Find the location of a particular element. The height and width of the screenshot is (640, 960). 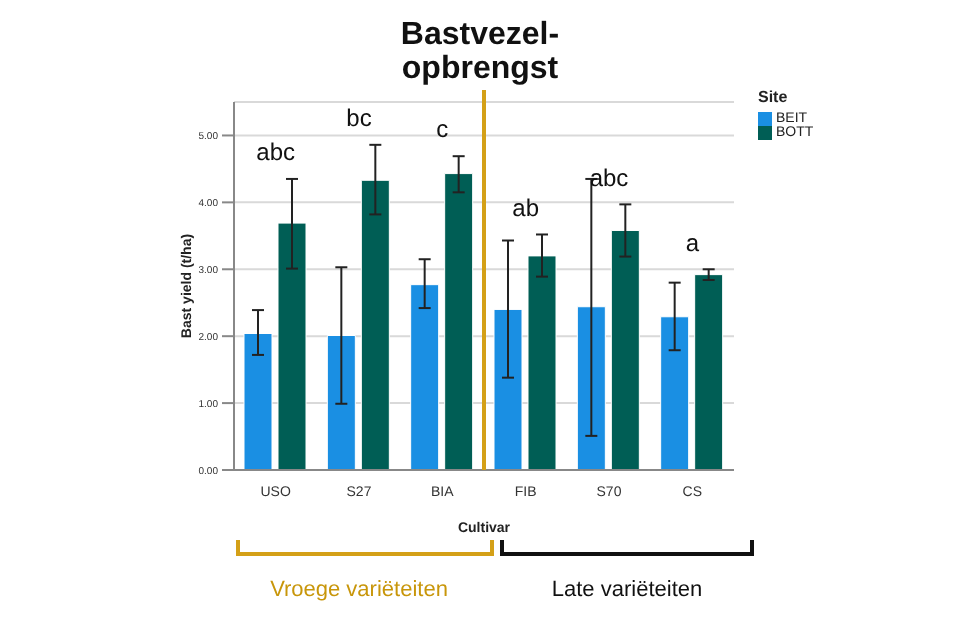

text: Vroege variëteiten is located at coordinates (359, 590).